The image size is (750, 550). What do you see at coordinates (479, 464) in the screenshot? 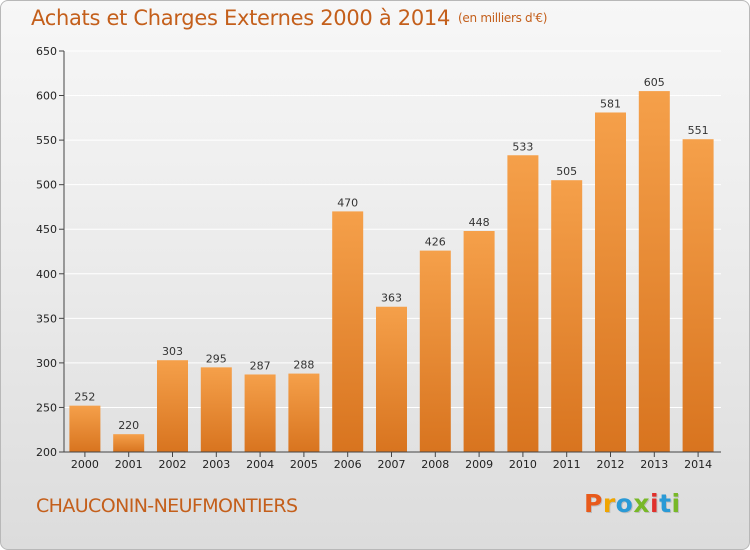
I see `x-tick-label: 2009` at bounding box center [479, 464].